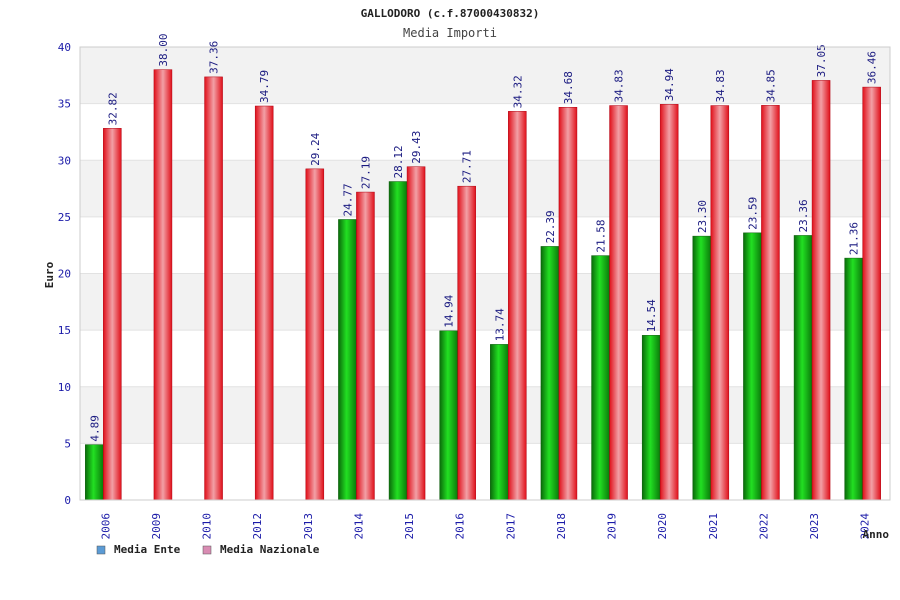 The image size is (900, 600). I want to click on data-label: 23.59, so click(752, 213).